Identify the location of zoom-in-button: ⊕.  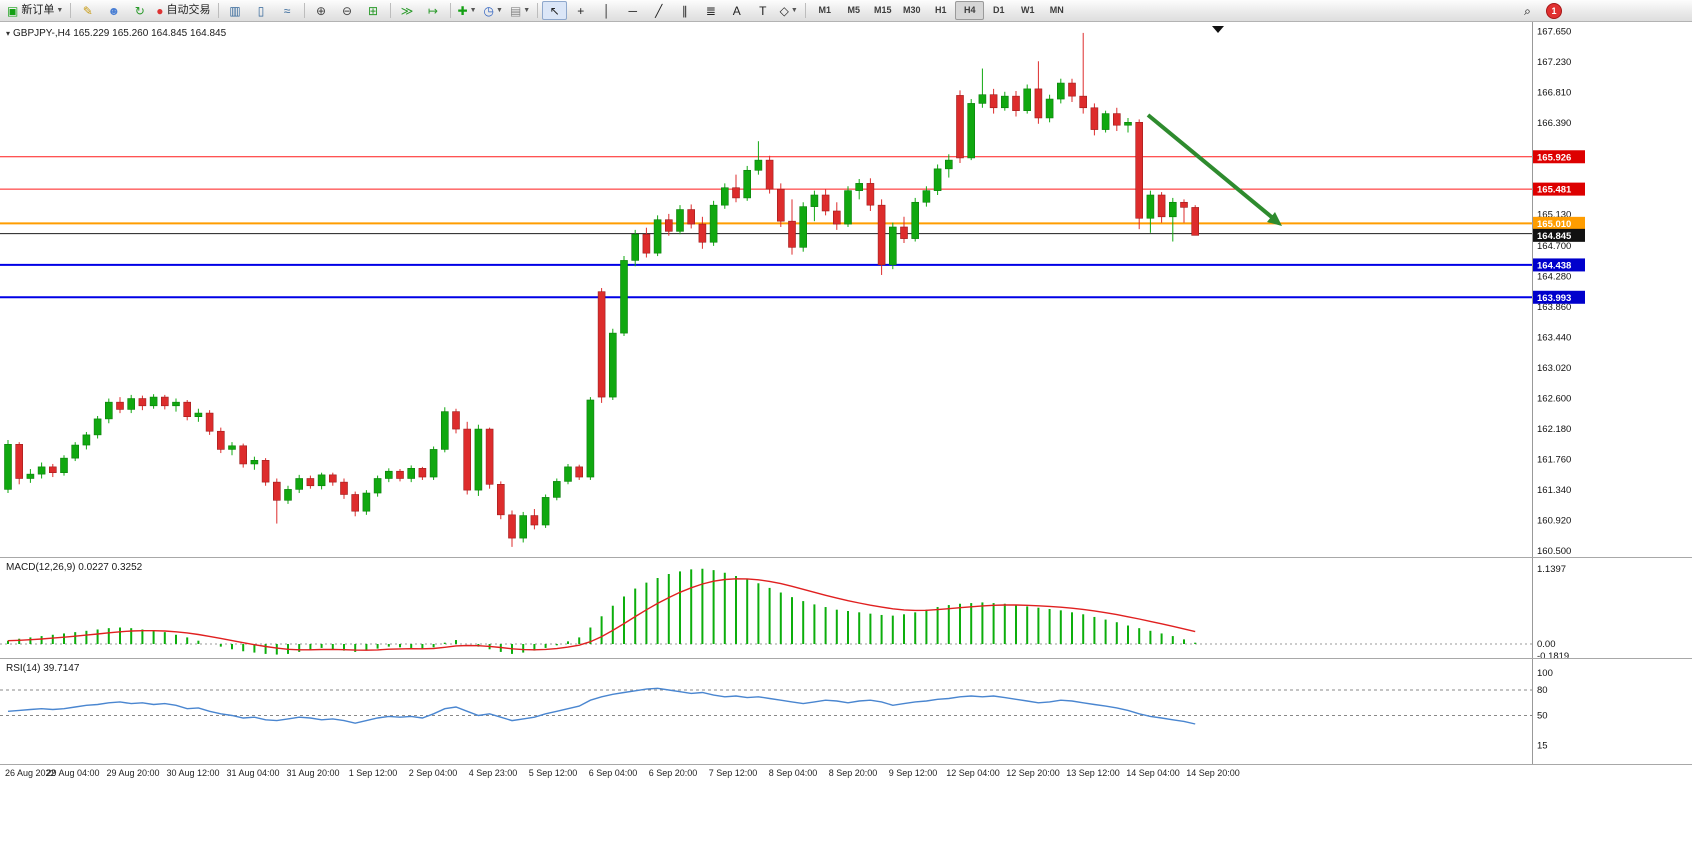
(321, 10).